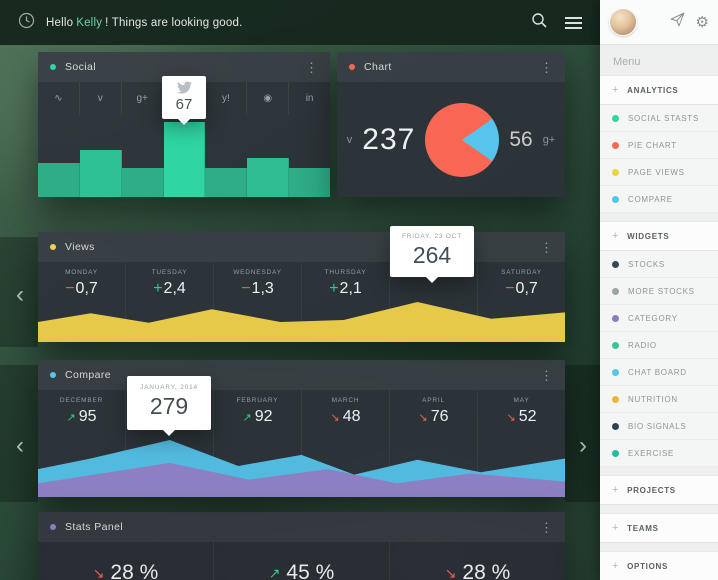  What do you see at coordinates (659, 318) in the screenshot?
I see `sidebar-item-category: CATEGORY` at bounding box center [659, 318].